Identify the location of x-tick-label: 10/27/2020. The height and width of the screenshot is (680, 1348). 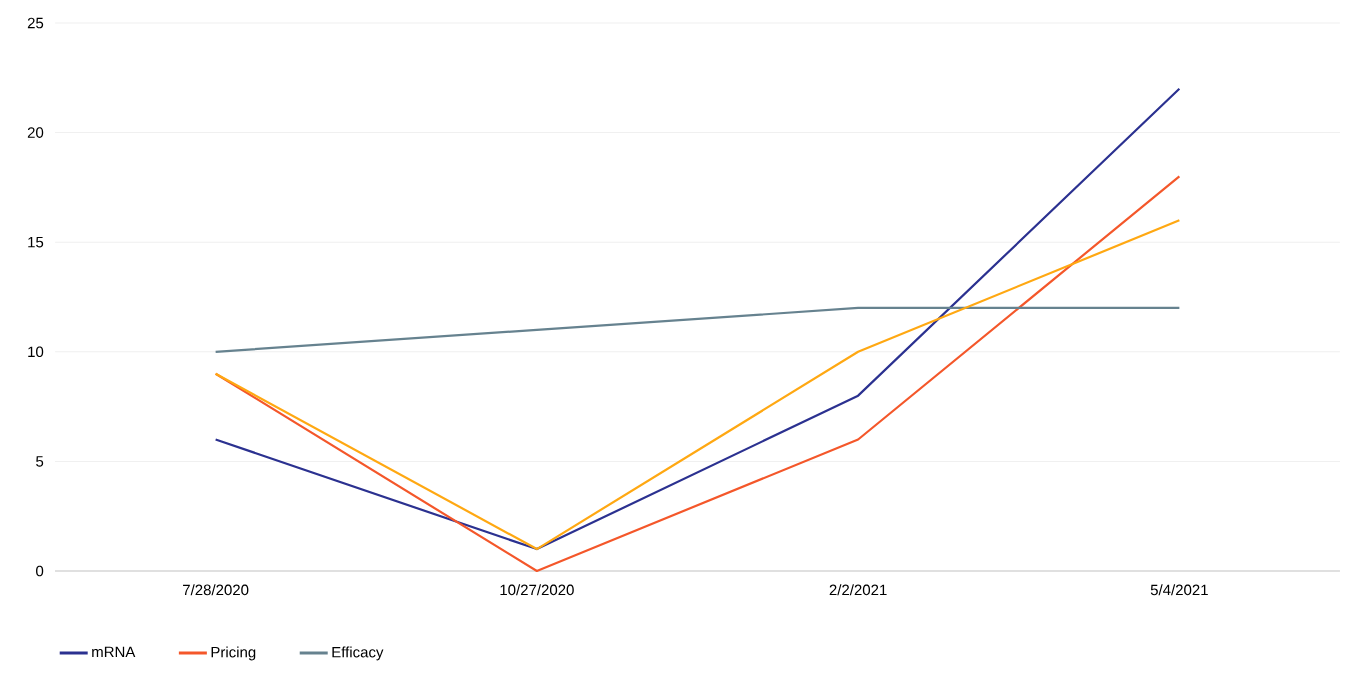
(537, 590).